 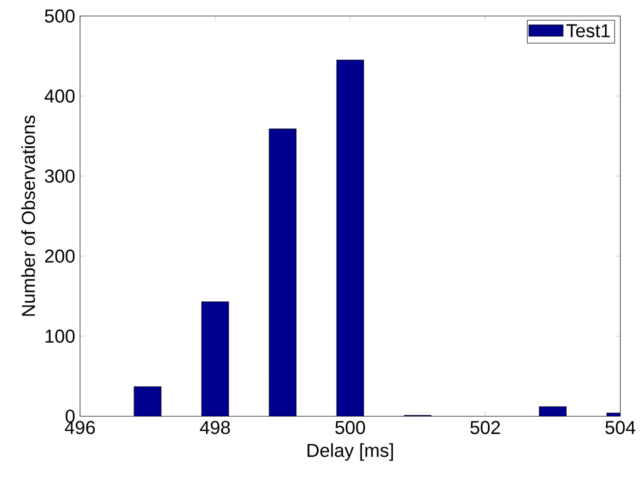 I want to click on x-axis-title: Delay [ms], so click(x=350, y=452).